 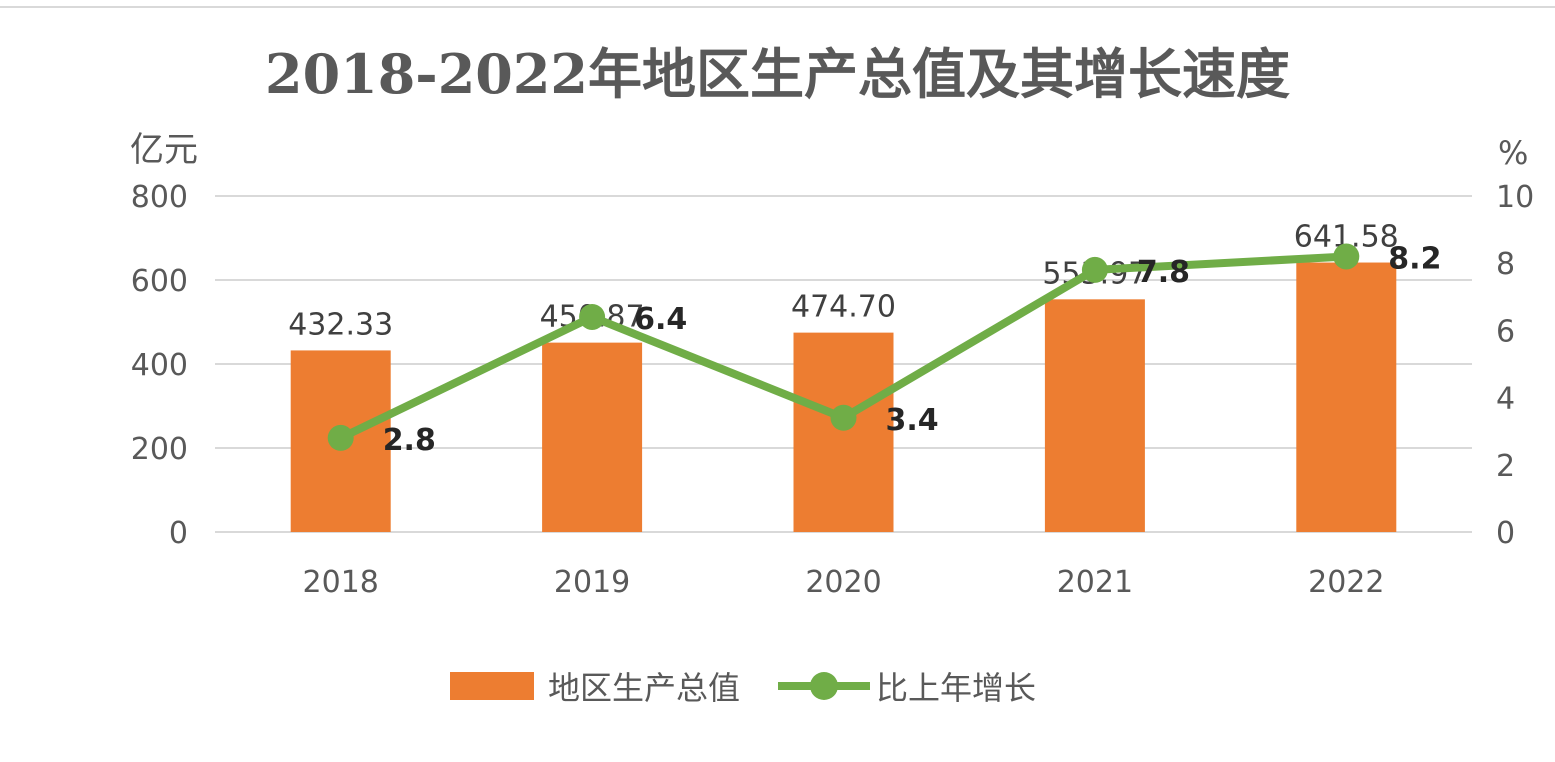 What do you see at coordinates (1346, 582) in the screenshot?
I see `x-tick-label: 2022` at bounding box center [1346, 582].